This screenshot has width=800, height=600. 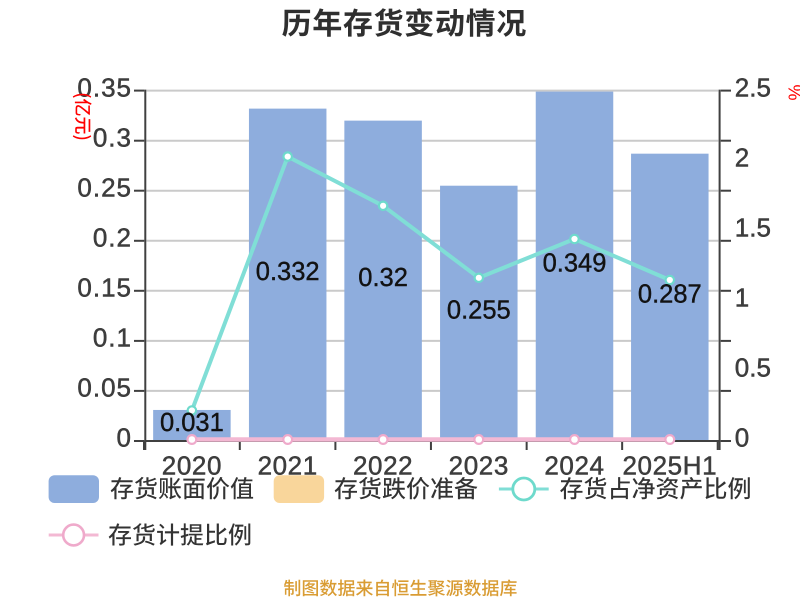 I want to click on svg-text: 2.5, so click(x=753, y=87).